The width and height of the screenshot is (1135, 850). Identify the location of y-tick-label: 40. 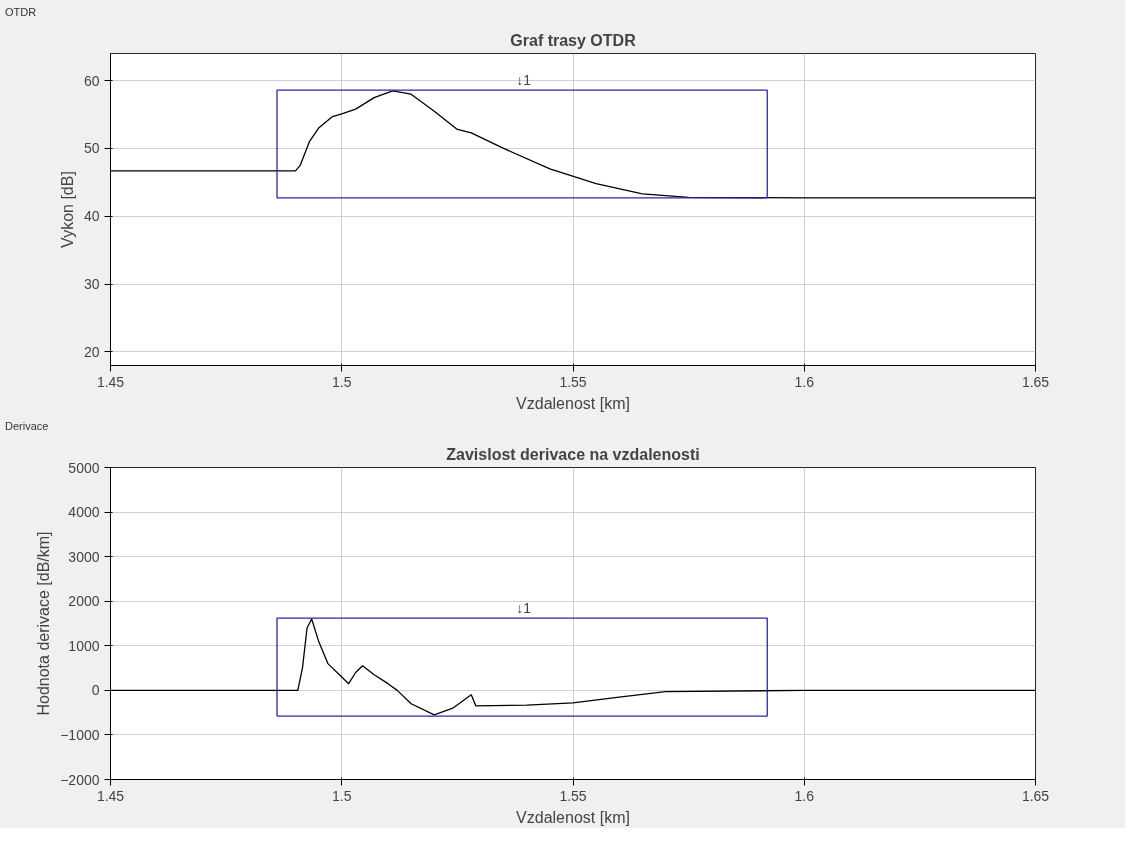
(91, 216).